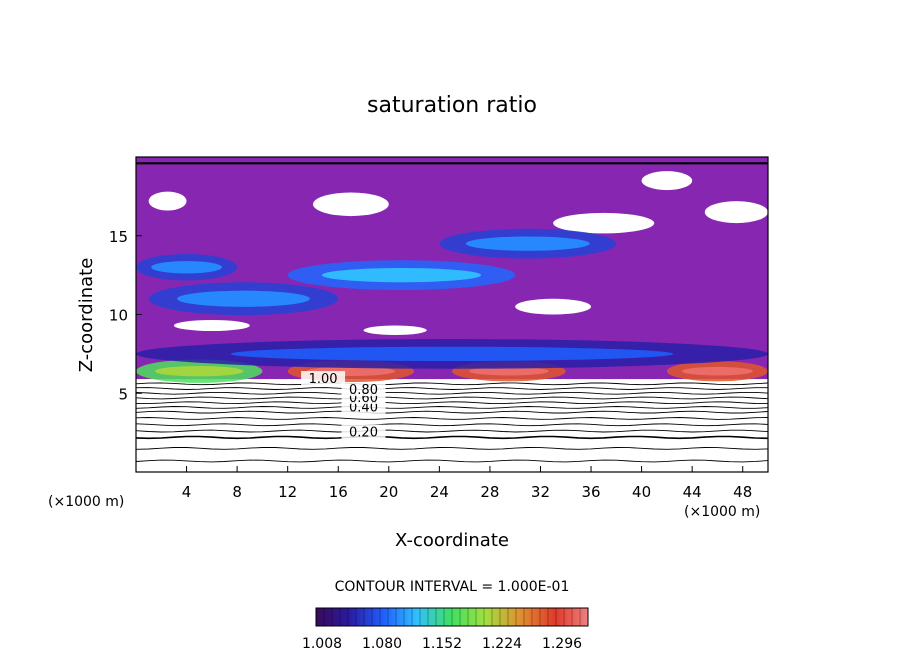 This screenshot has width=904, height=654. I want to click on y-tick-label: 15, so click(118, 237).